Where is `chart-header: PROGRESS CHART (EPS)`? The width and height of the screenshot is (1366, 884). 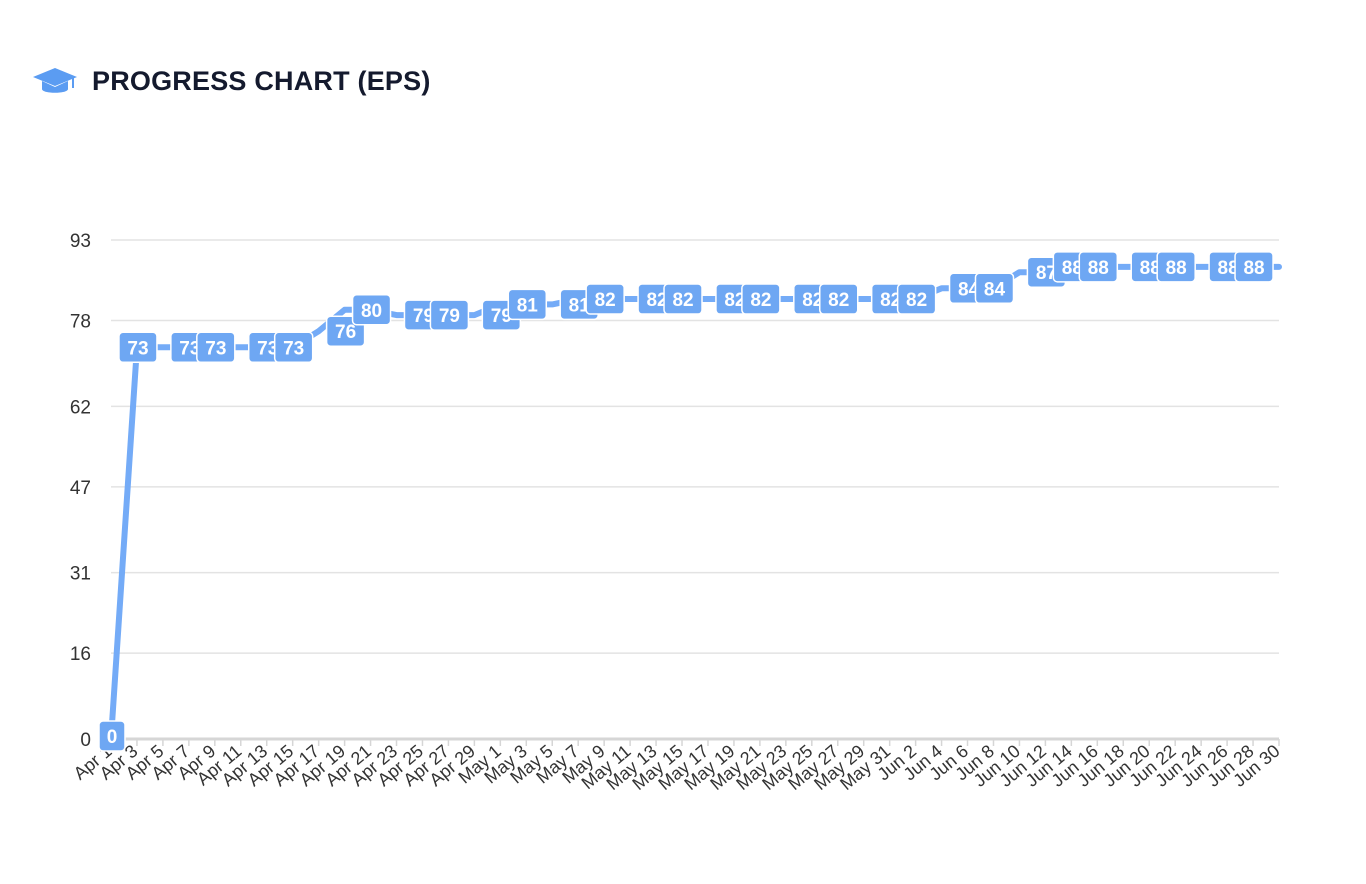
chart-header: PROGRESS CHART (EPS) is located at coordinates (231, 81).